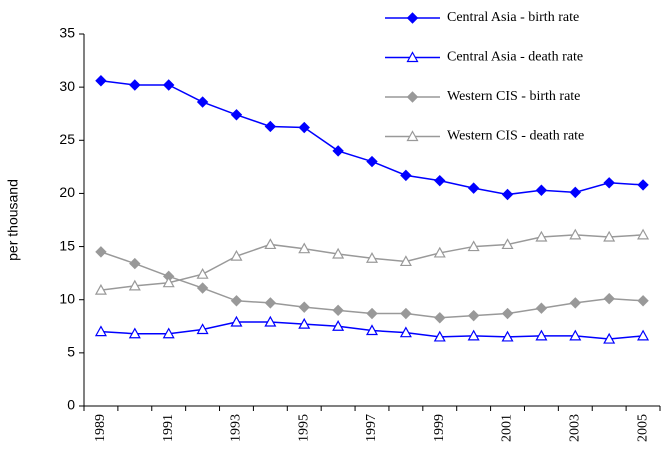 This screenshot has width=662, height=468. I want to click on y-tick-label: 35, so click(67, 33).